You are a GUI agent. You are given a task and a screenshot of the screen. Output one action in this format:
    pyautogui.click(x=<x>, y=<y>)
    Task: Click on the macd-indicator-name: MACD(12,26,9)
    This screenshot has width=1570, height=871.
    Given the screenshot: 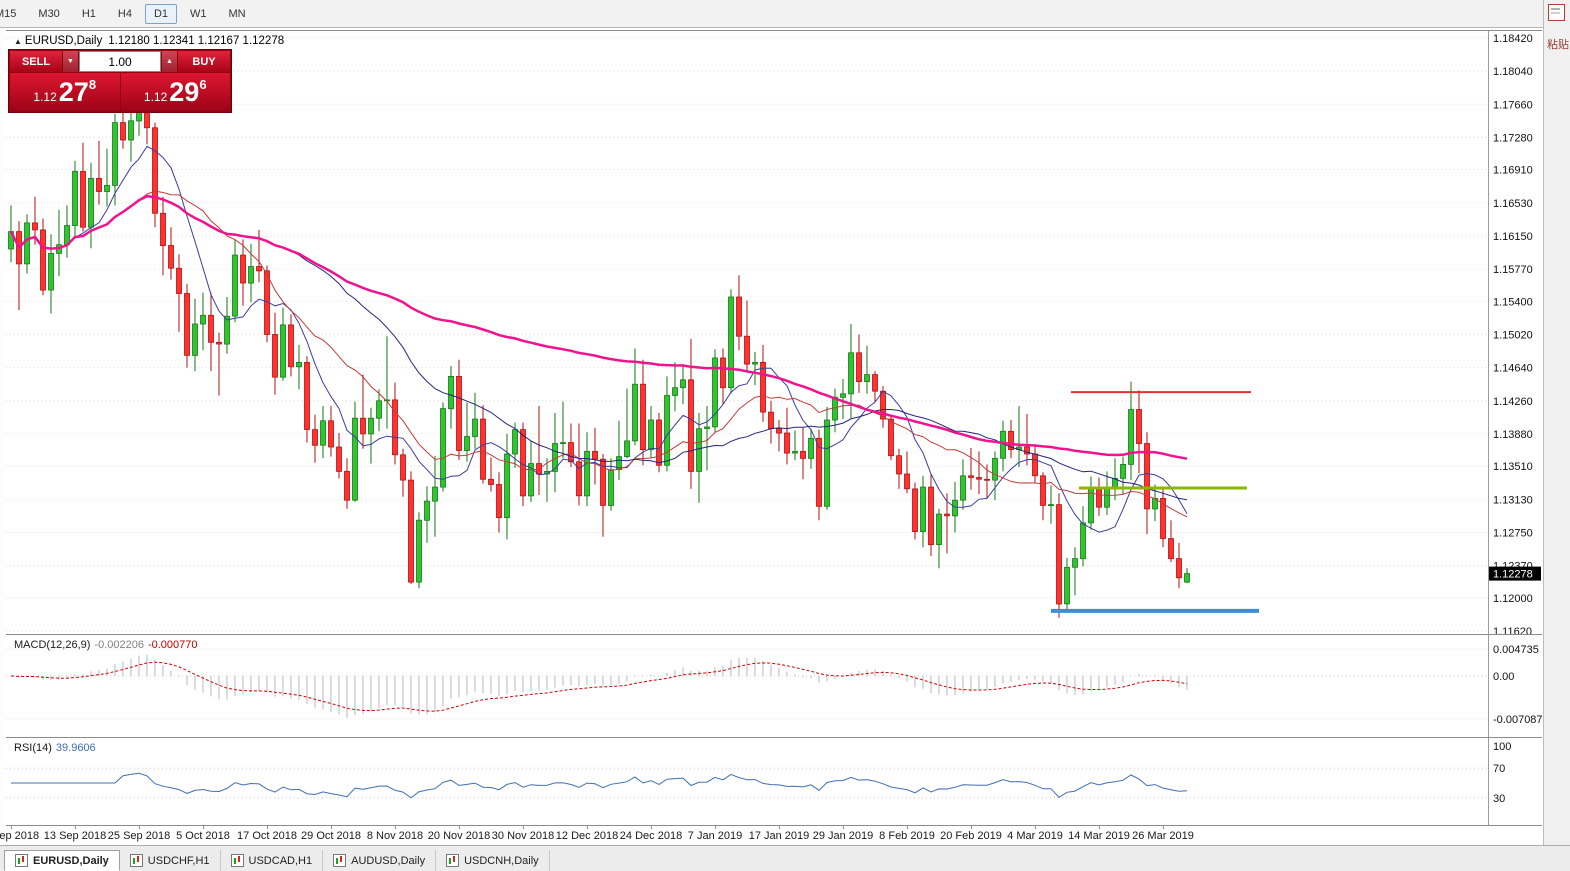 What is the action you would take?
    pyautogui.click(x=52, y=645)
    